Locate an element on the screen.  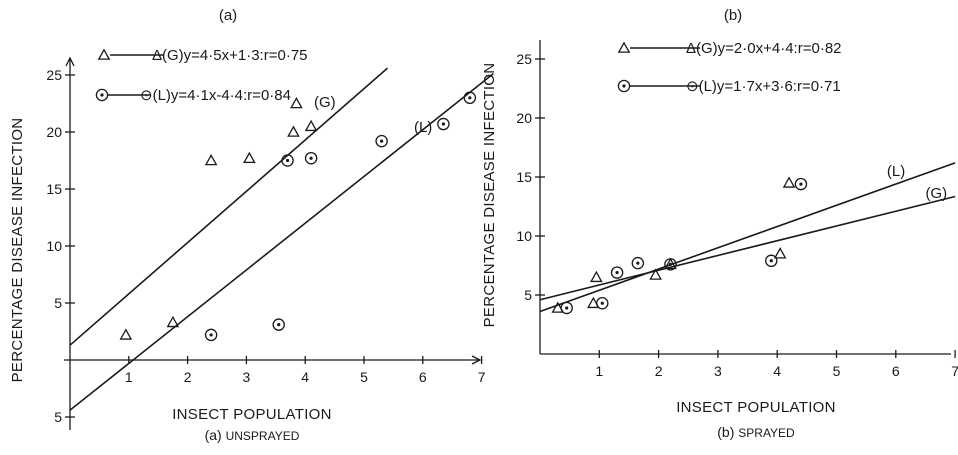
regression-line-g is located at coordinates (747, 248).